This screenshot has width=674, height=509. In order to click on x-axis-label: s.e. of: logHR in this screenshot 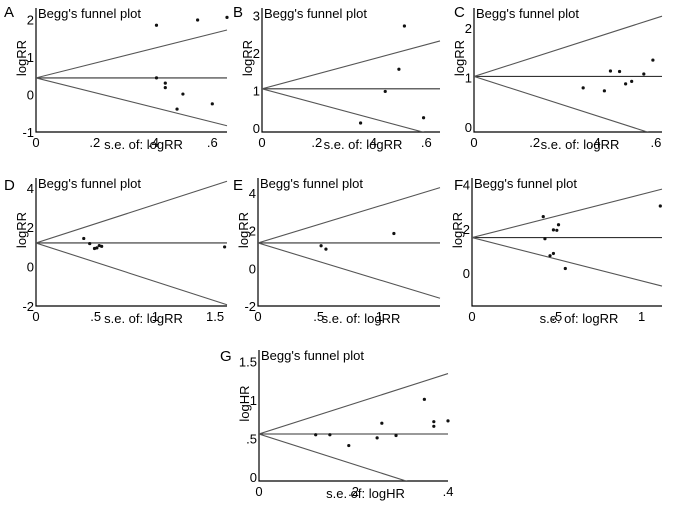, I will do `click(365, 493)`.